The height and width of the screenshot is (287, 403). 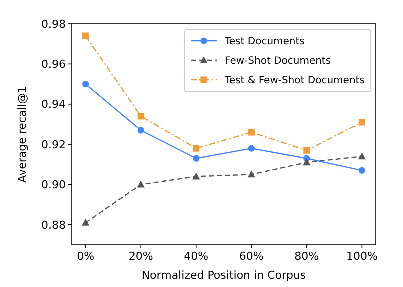 What do you see at coordinates (251, 256) in the screenshot?
I see `x-tick-label: 60%` at bounding box center [251, 256].